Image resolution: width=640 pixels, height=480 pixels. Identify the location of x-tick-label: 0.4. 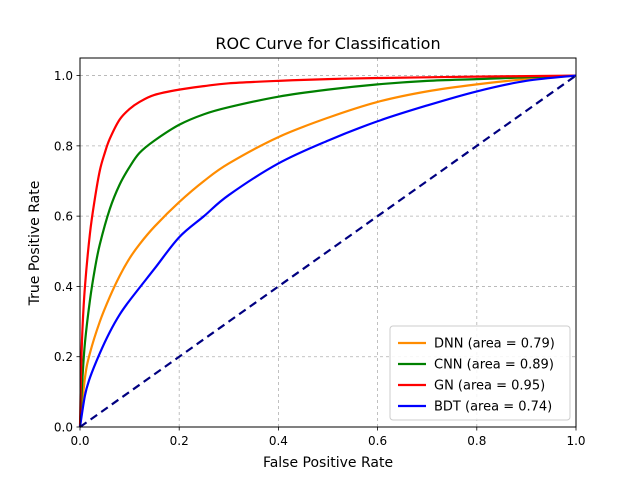
(278, 441).